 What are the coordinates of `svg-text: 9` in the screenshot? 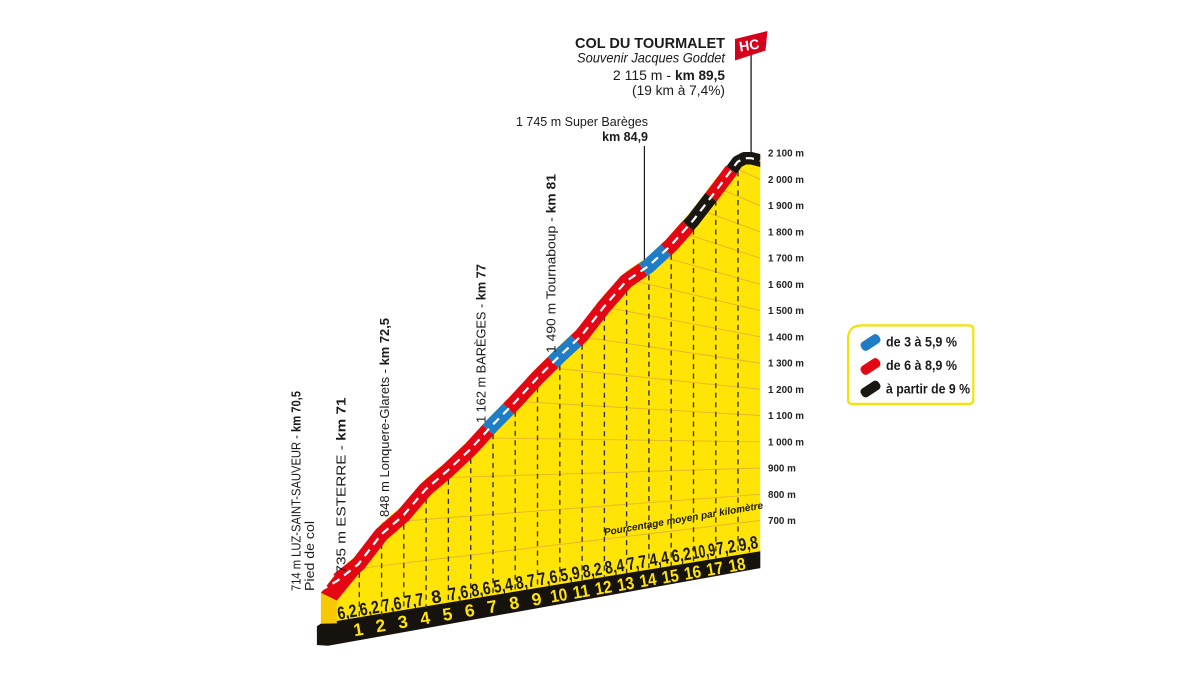 It's located at (536, 598).